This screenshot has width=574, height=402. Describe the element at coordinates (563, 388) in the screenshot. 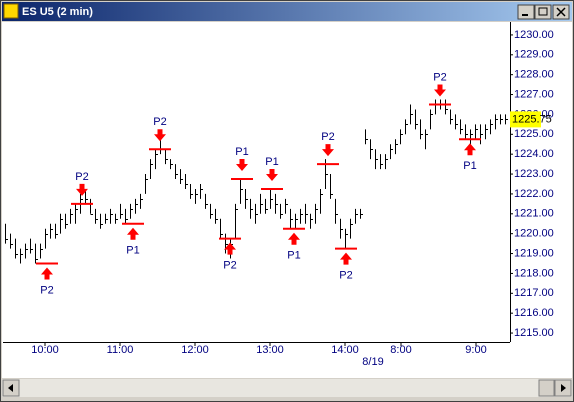

I see `scroll-right-arrow` at that location.